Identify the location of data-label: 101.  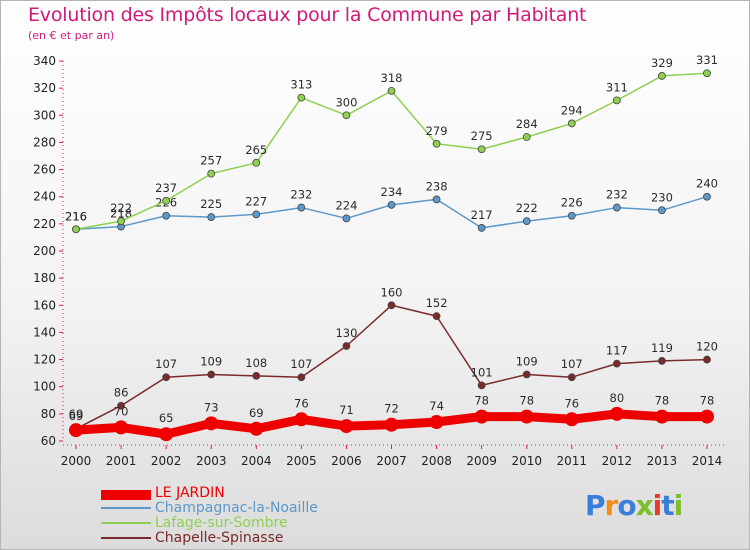
(482, 372).